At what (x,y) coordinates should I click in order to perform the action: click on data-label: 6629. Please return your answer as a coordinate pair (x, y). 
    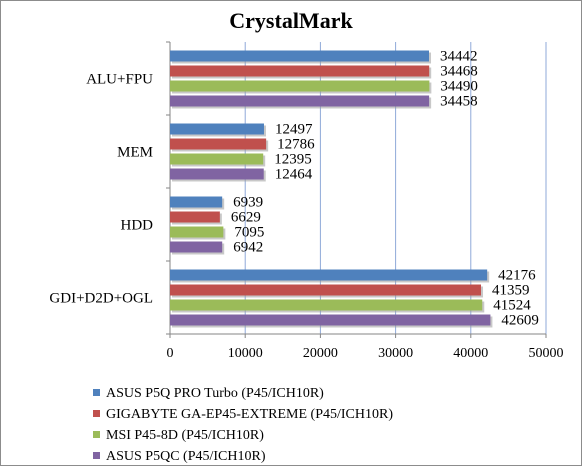
    Looking at the image, I should click on (246, 218).